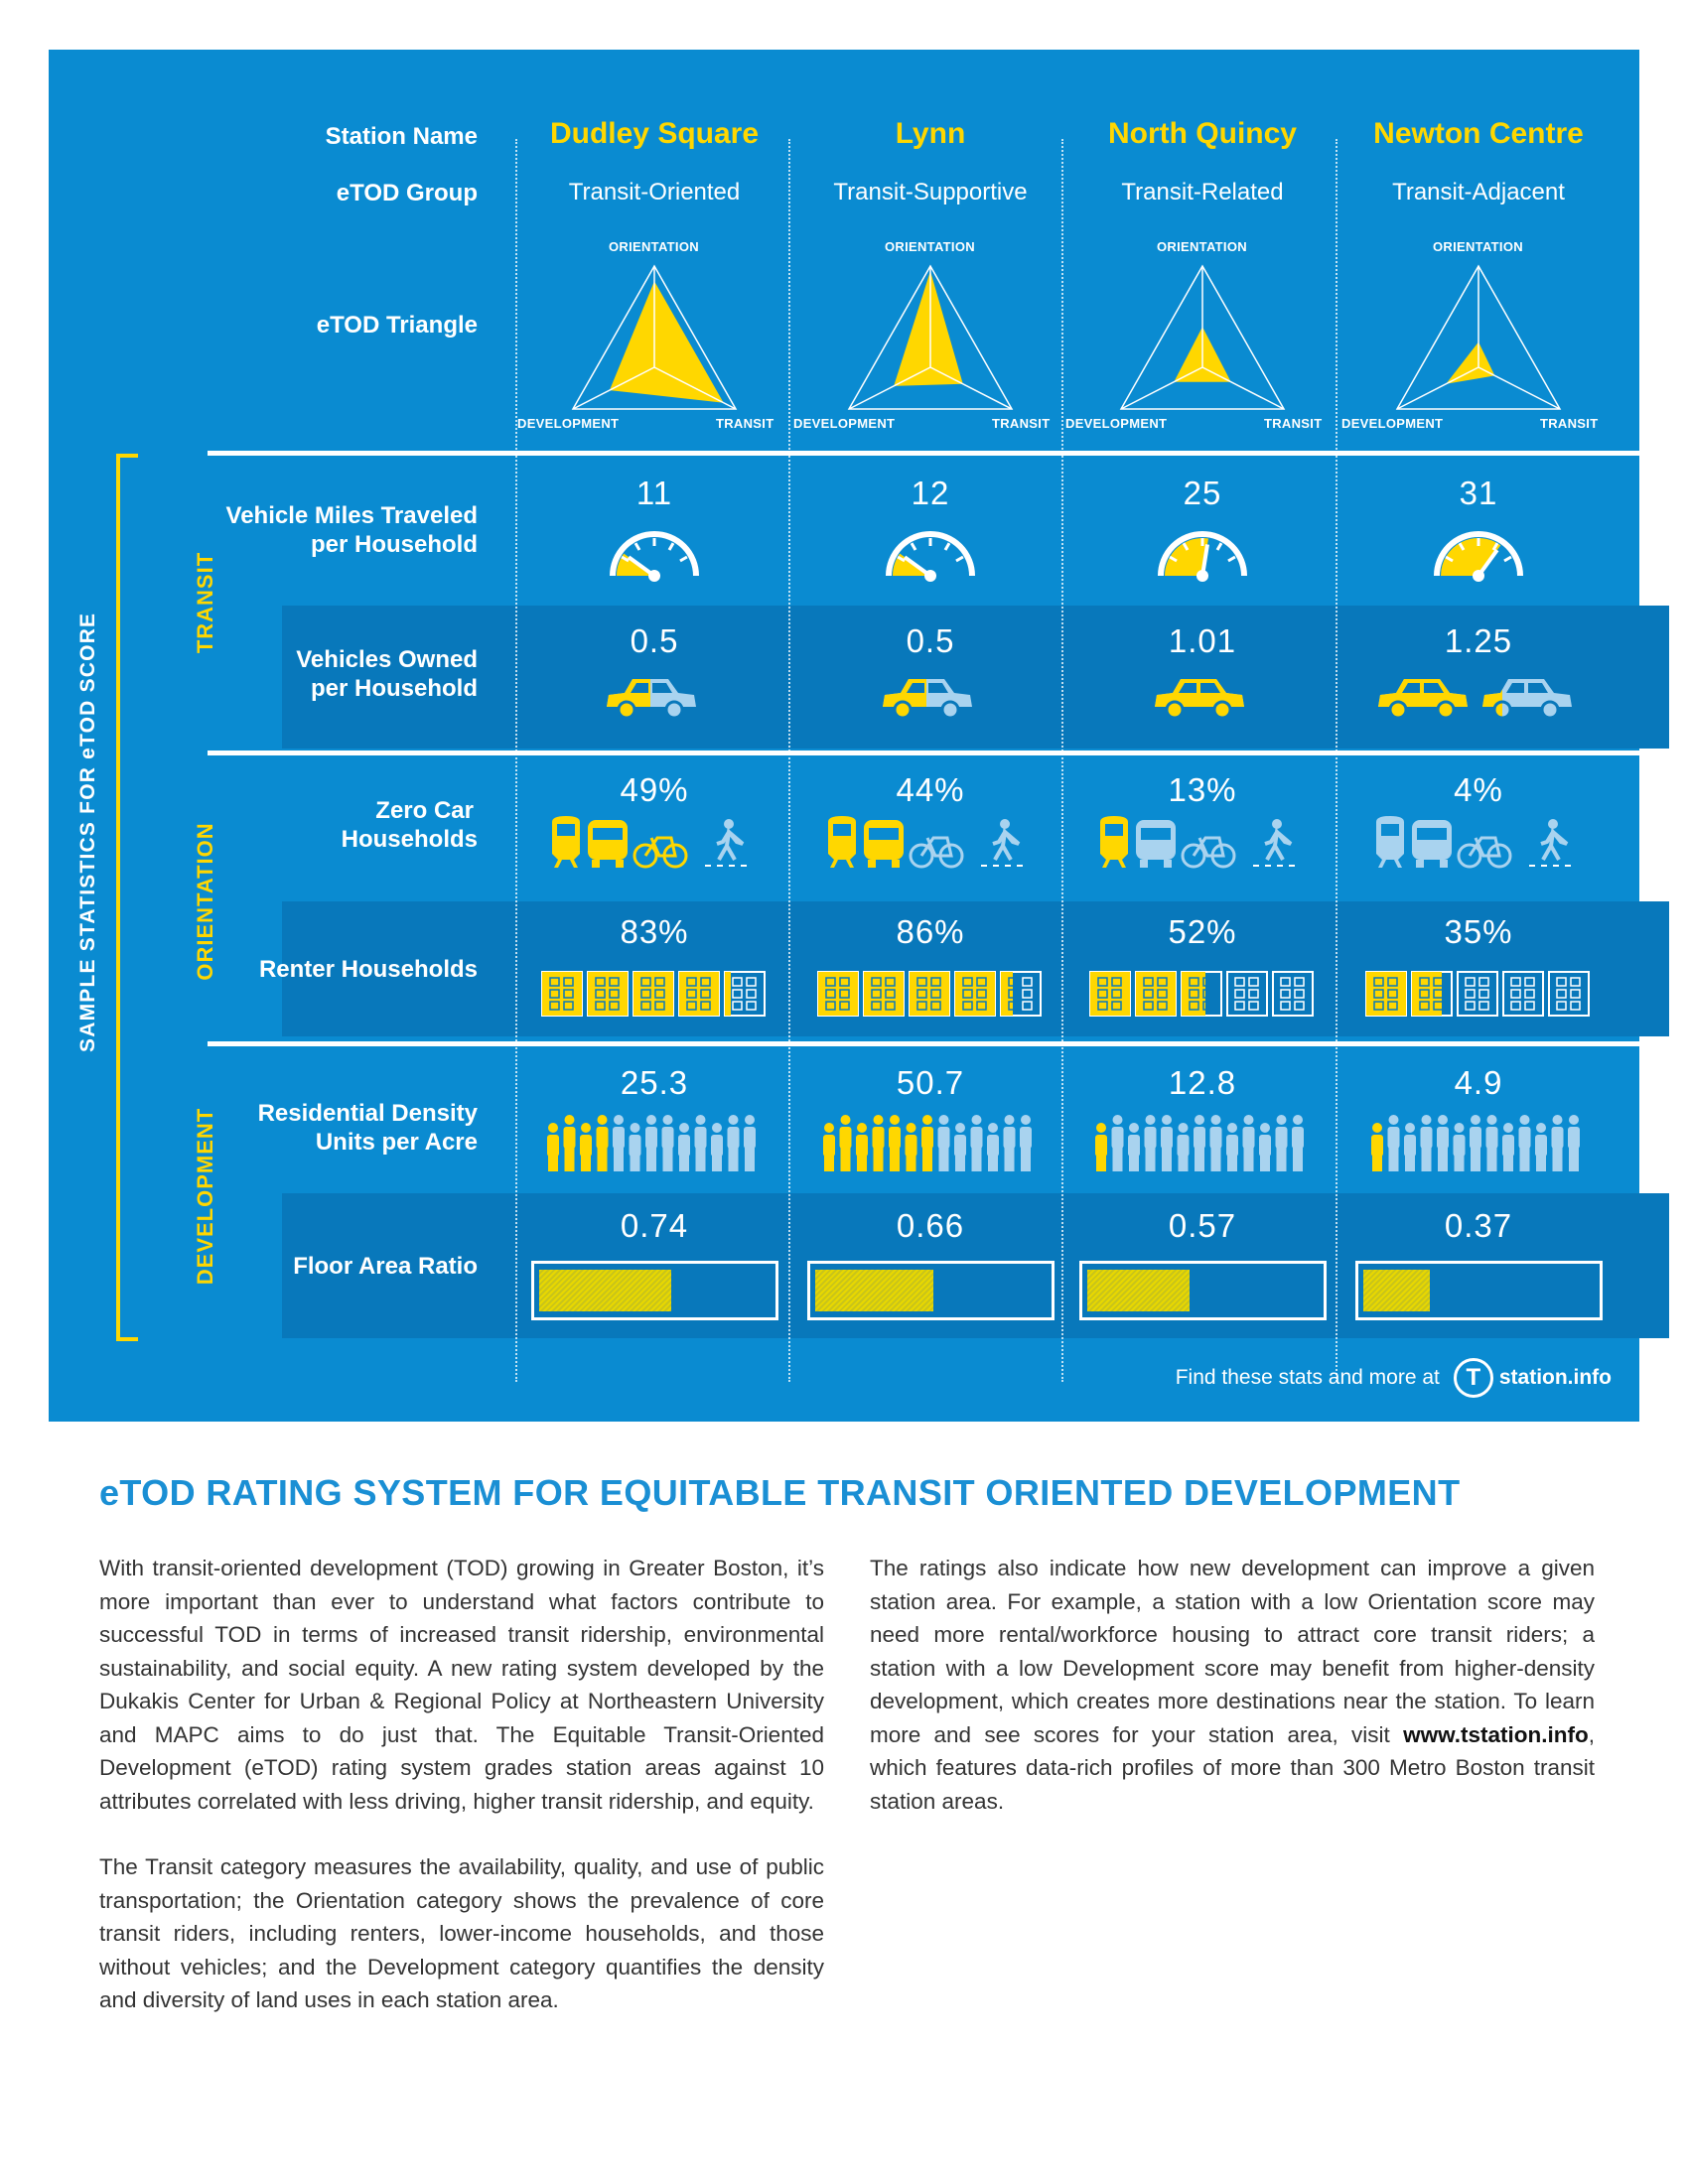 Image resolution: width=1688 pixels, height=2184 pixels. I want to click on divider-orientation, so click(938, 753).